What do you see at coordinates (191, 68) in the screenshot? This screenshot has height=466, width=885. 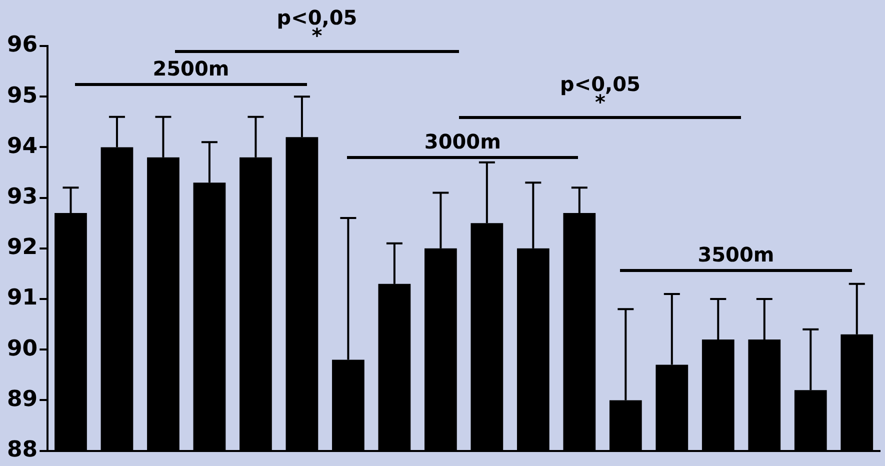 I see `annotation: 2500m` at bounding box center [191, 68].